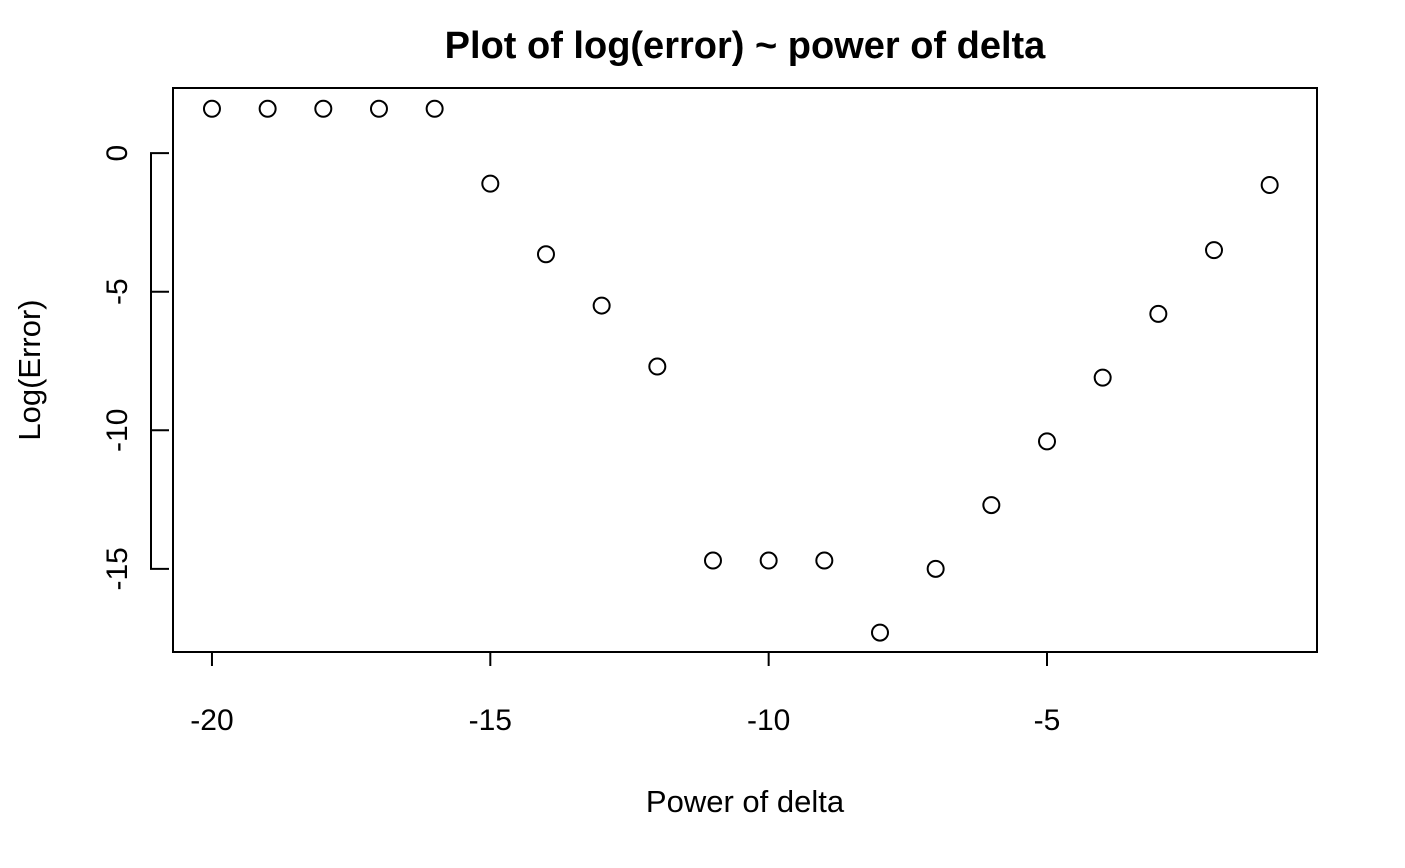 This screenshot has height=868, width=1405. What do you see at coordinates (746, 46) in the screenshot?
I see `chart-title: Plot of log(error) ~ power of delta` at bounding box center [746, 46].